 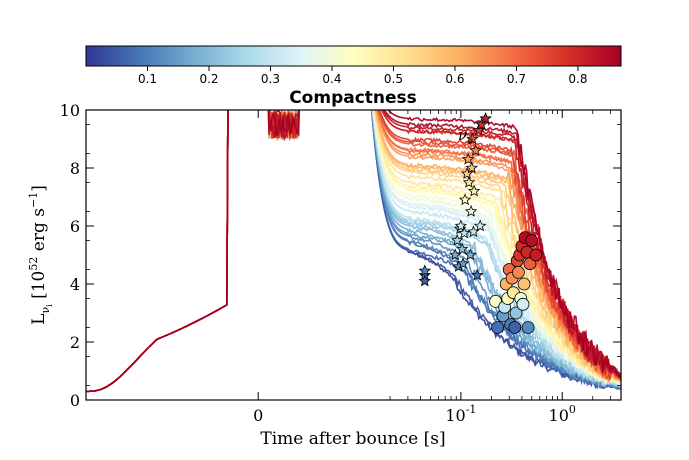 I want to click on x-tick-label: 0, so click(x=258, y=415).